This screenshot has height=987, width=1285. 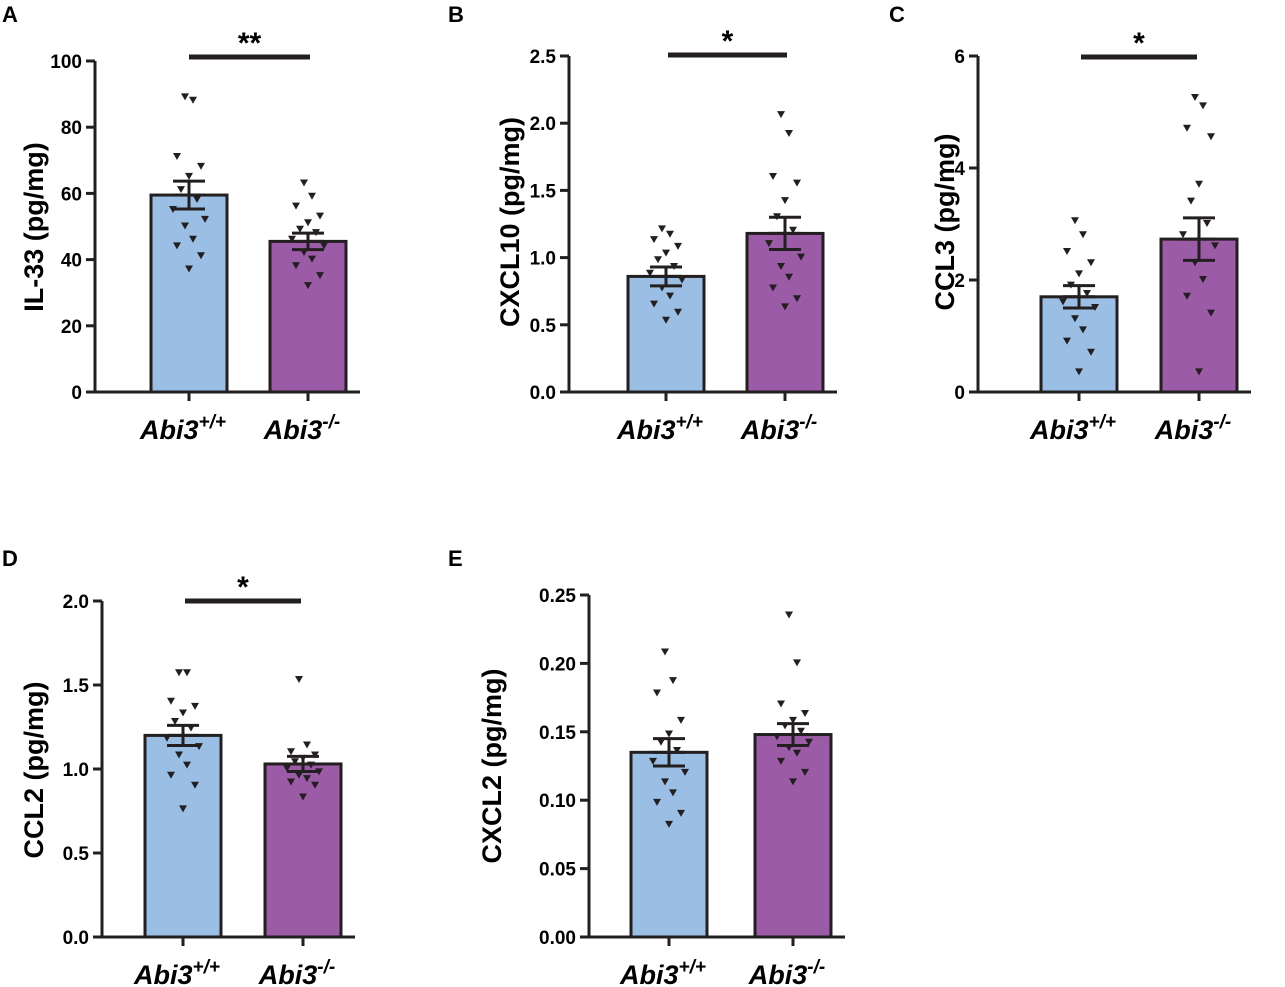 I want to click on y-tick-label: 40, so click(x=71, y=261).